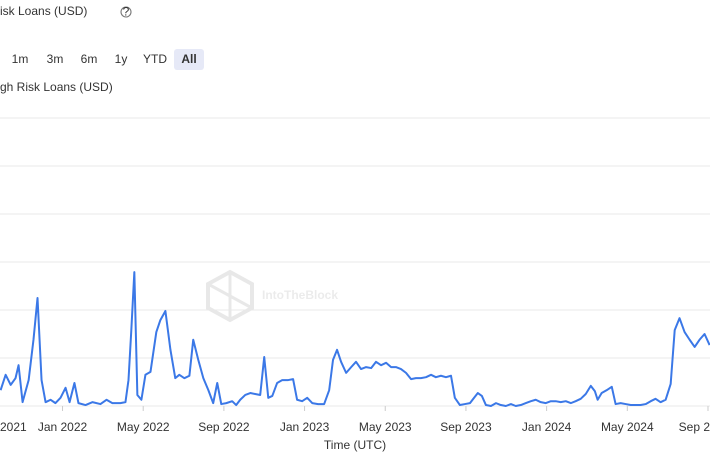 The image size is (710, 458). I want to click on button-label: 1y, so click(121, 59).